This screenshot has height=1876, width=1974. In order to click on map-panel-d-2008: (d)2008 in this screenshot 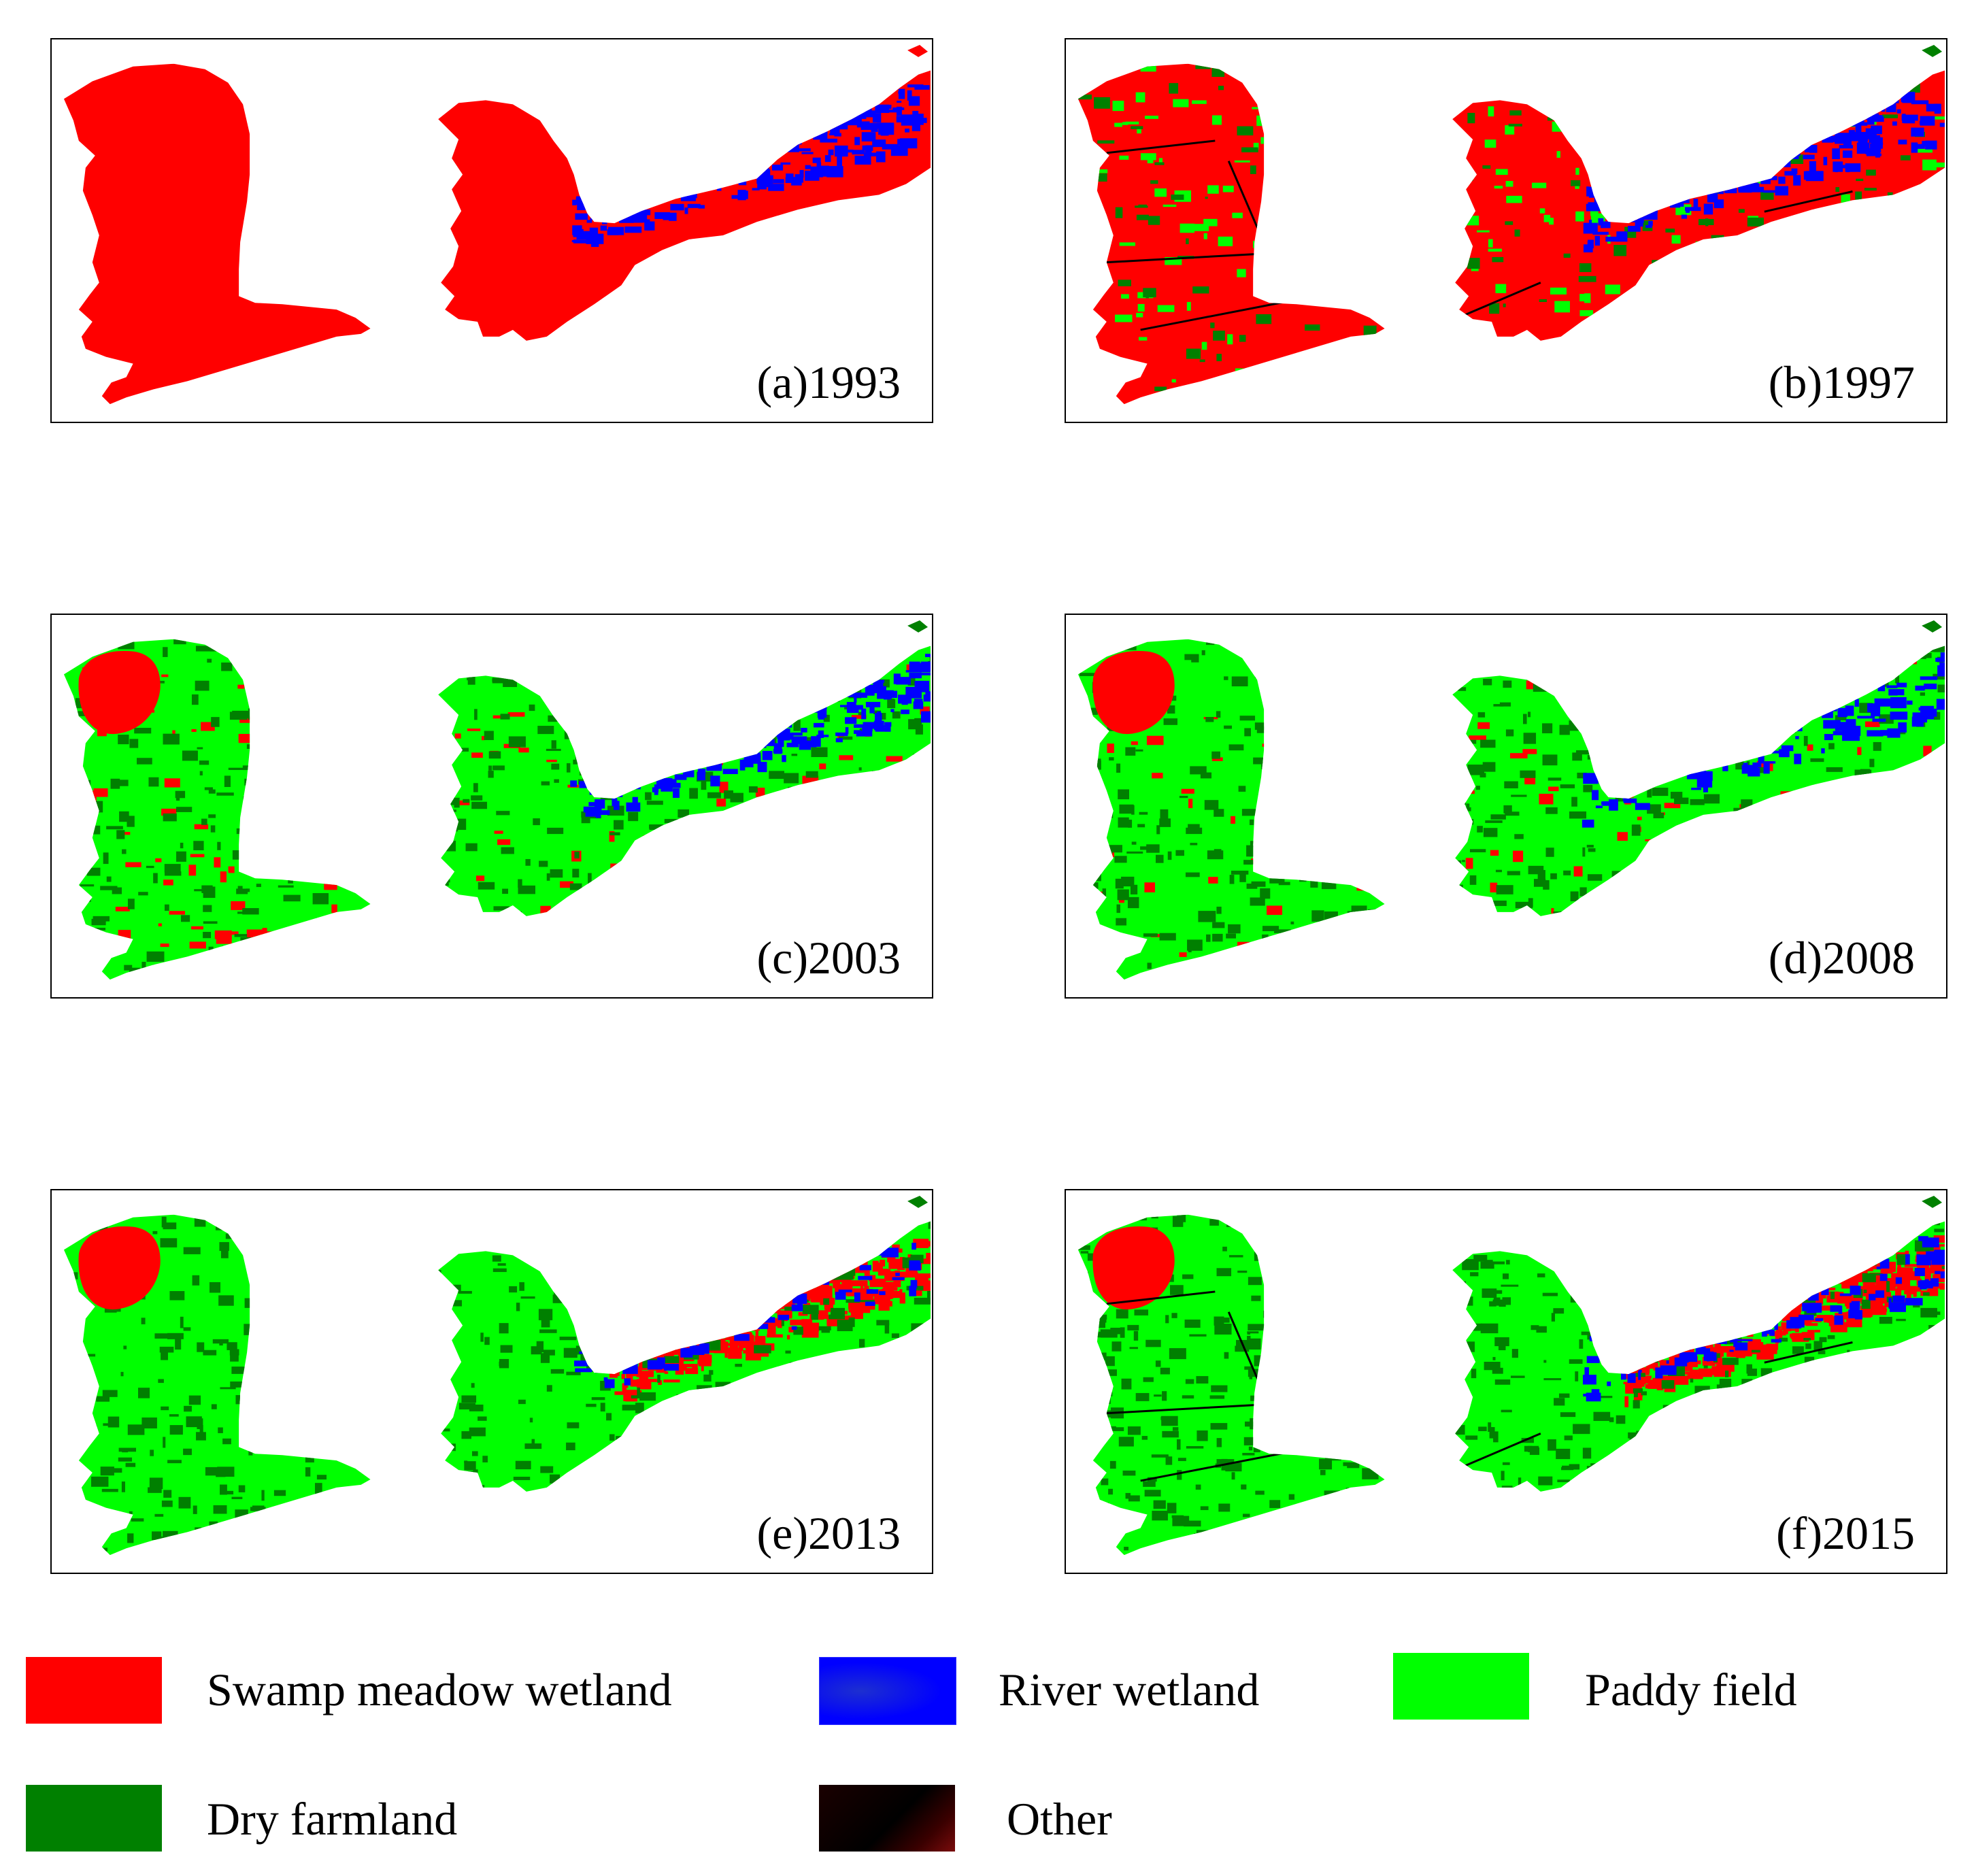, I will do `click(1506, 806)`.